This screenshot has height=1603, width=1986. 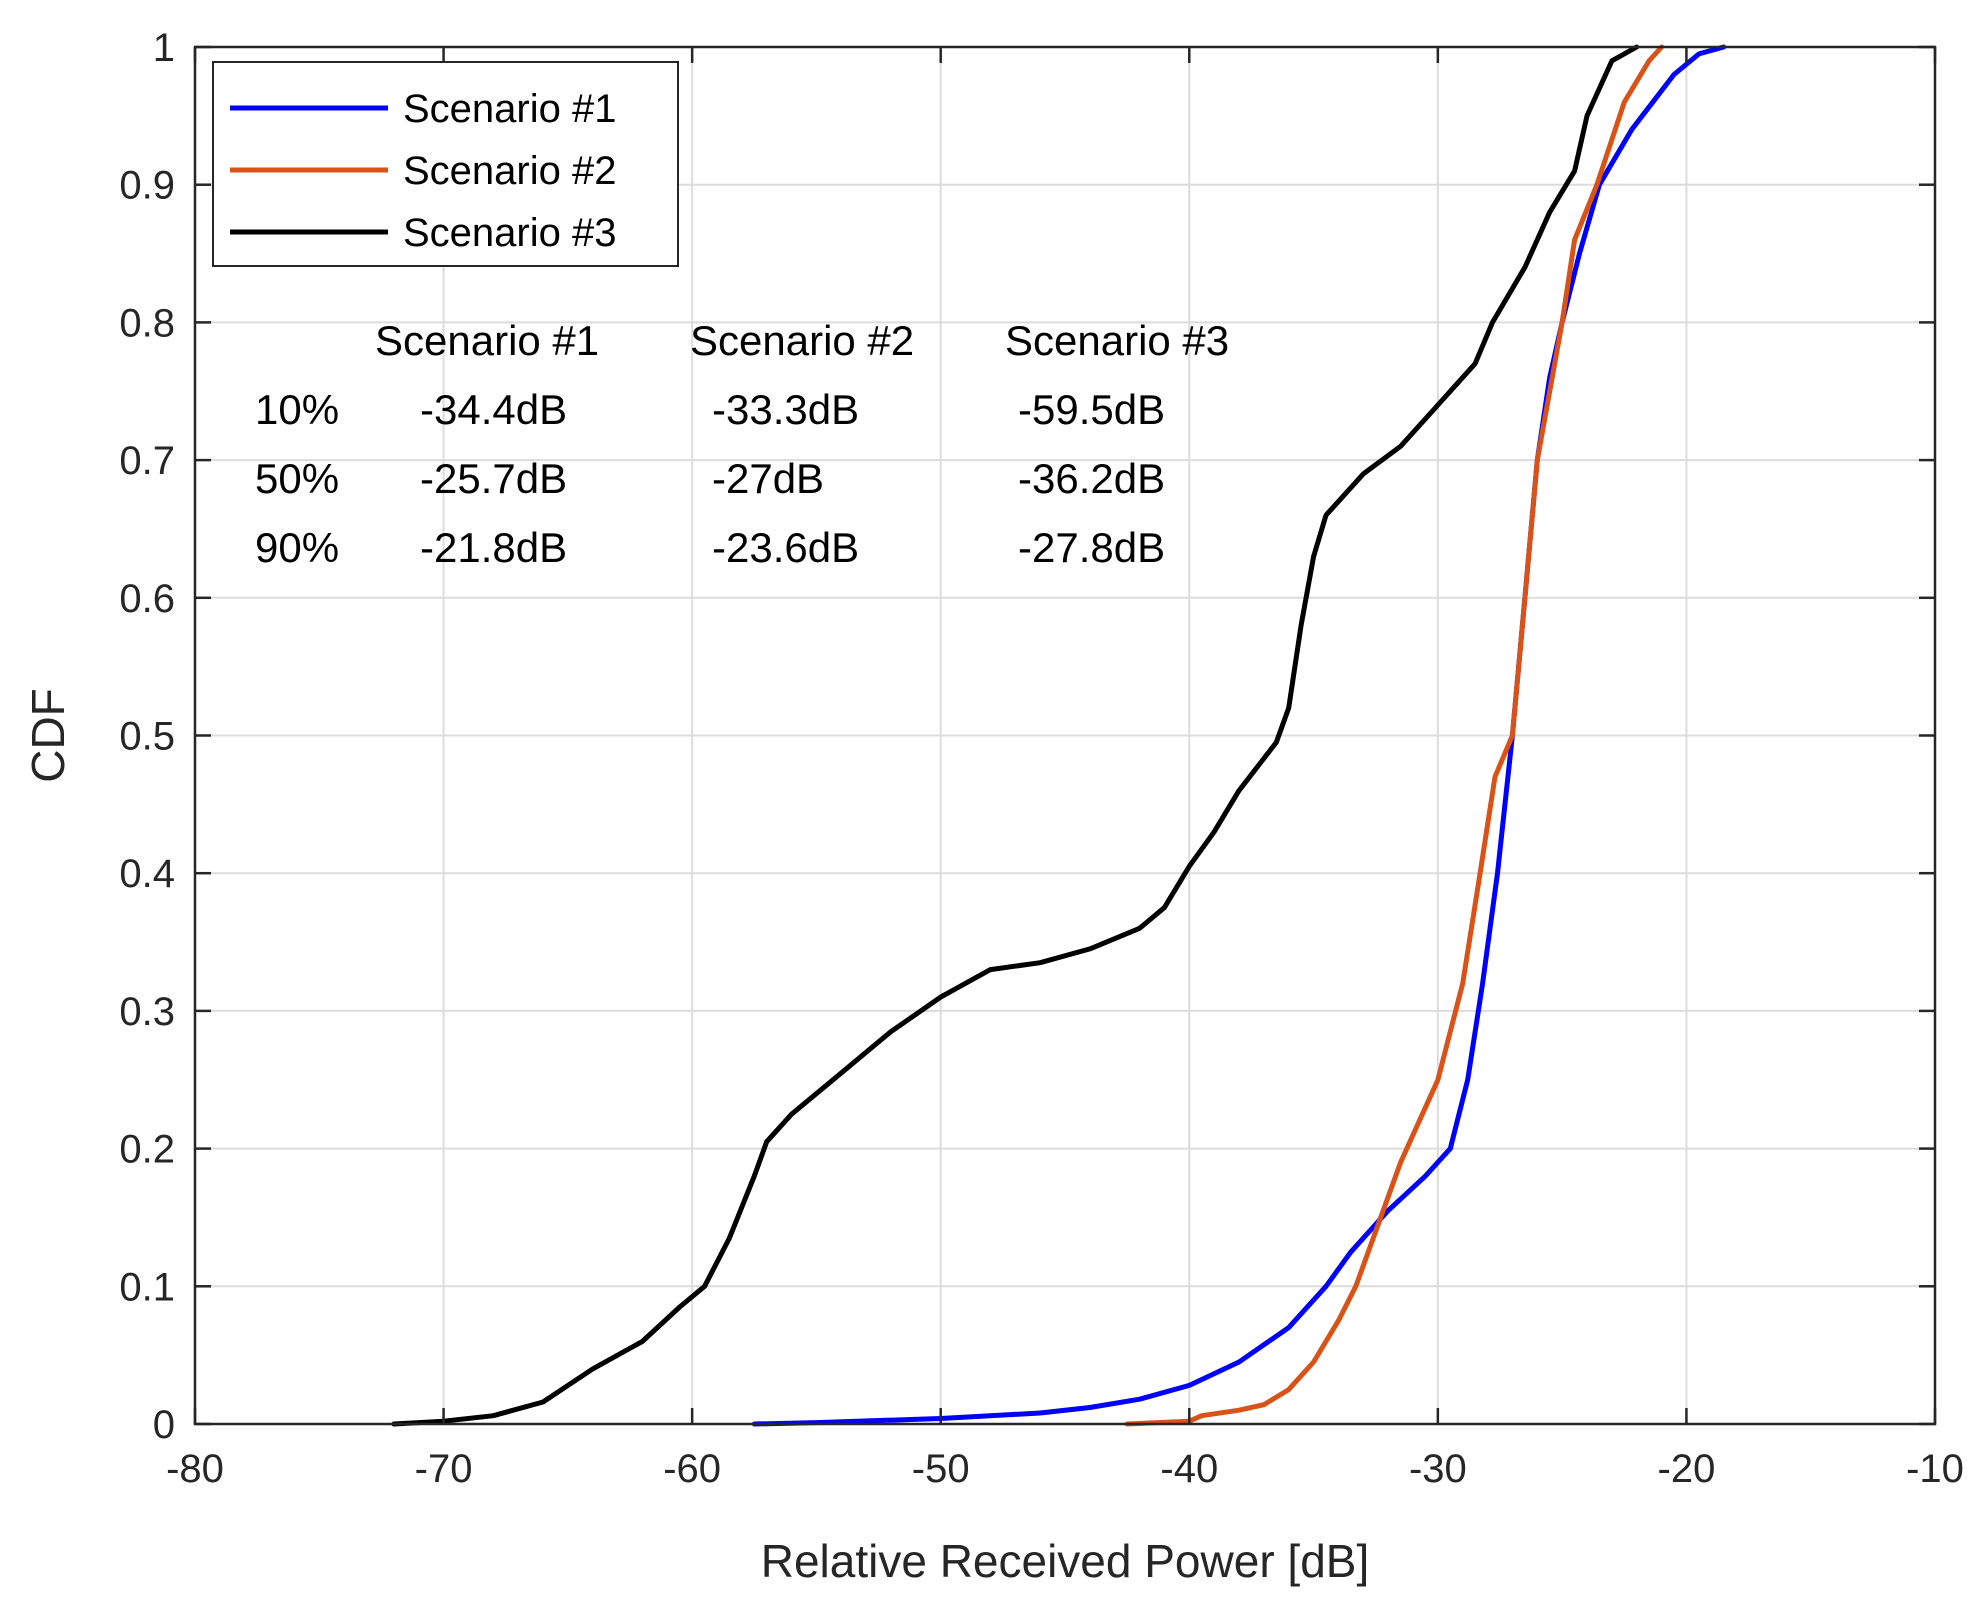 What do you see at coordinates (1117, 340) in the screenshot?
I see `anno-header-scenario-3: Scenario #3` at bounding box center [1117, 340].